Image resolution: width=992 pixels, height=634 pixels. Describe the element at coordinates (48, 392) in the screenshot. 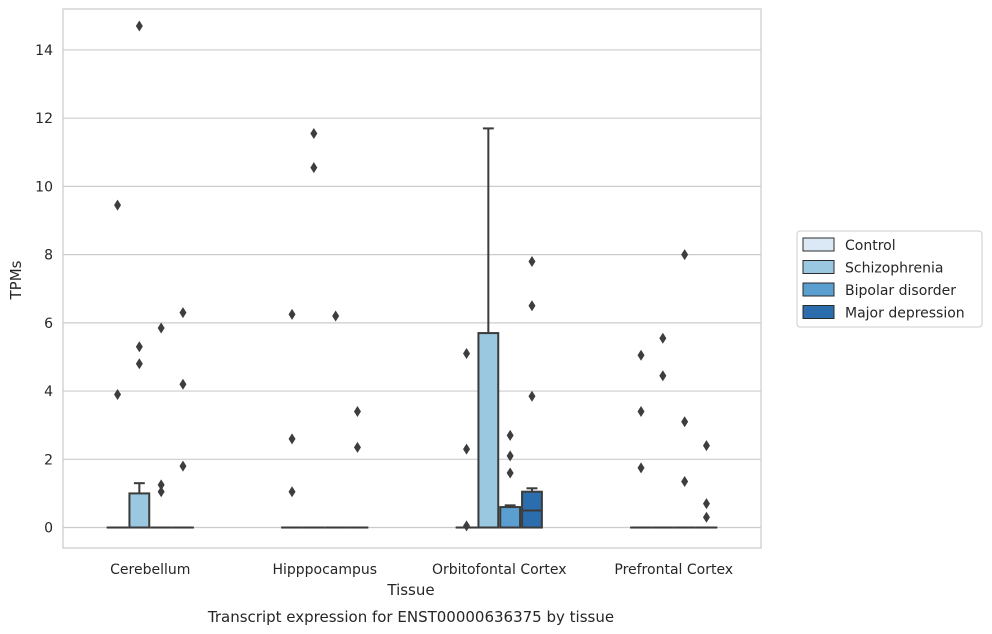

I see `y-tick-label: 4` at that location.